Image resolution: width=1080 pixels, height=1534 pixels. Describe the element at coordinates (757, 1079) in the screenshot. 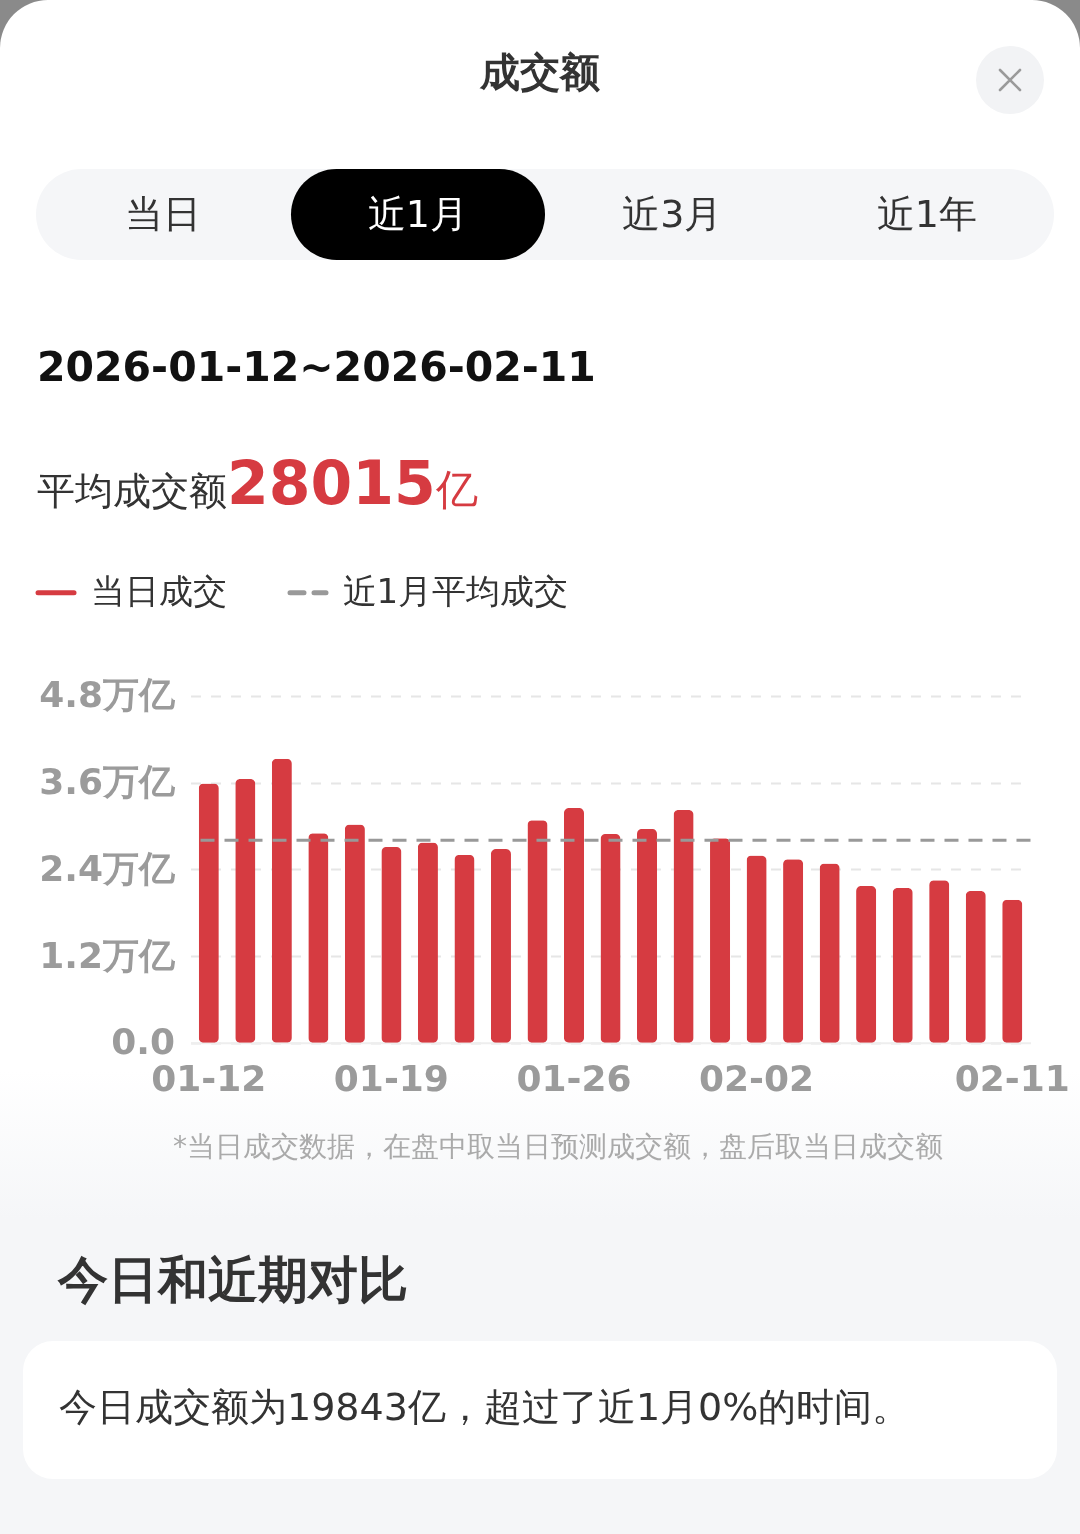

I see `x-tick-label: 02-02` at that location.